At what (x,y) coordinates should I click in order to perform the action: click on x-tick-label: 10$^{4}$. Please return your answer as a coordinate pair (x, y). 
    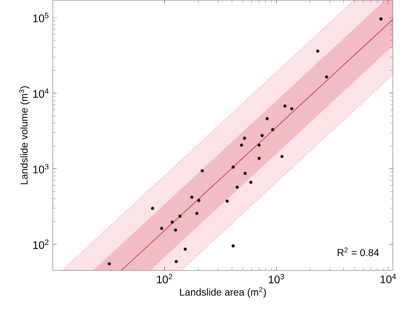
    Looking at the image, I should click on (388, 279).